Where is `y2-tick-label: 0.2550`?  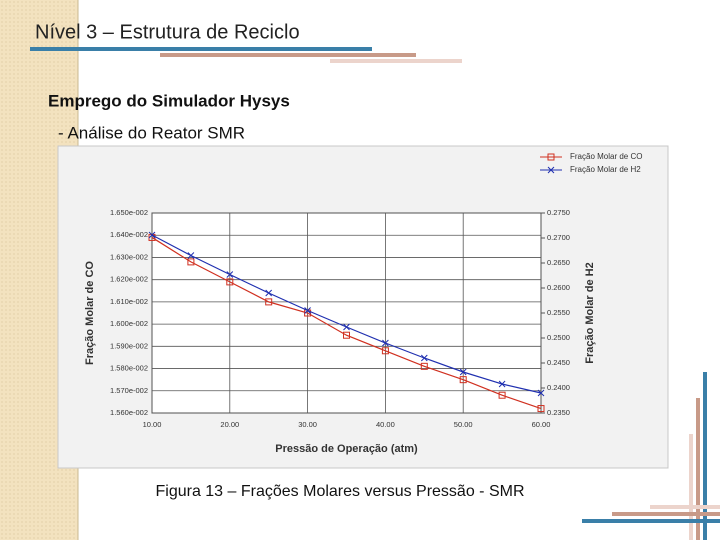
y2-tick-label: 0.2550 is located at coordinates (558, 312).